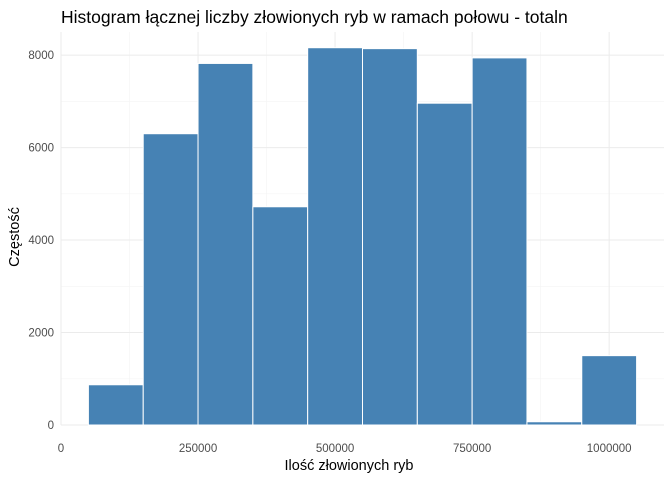 Image resolution: width=672 pixels, height=480 pixels. What do you see at coordinates (15, 237) in the screenshot?
I see `y-axis-title: Częstość` at bounding box center [15, 237].